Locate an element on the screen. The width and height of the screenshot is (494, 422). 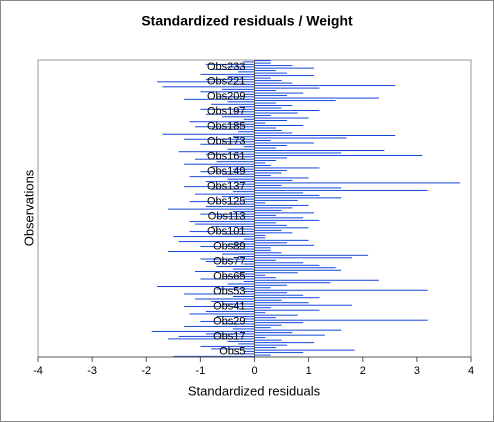
chart-title: Standardized residuals / Weight is located at coordinates (247, 21).